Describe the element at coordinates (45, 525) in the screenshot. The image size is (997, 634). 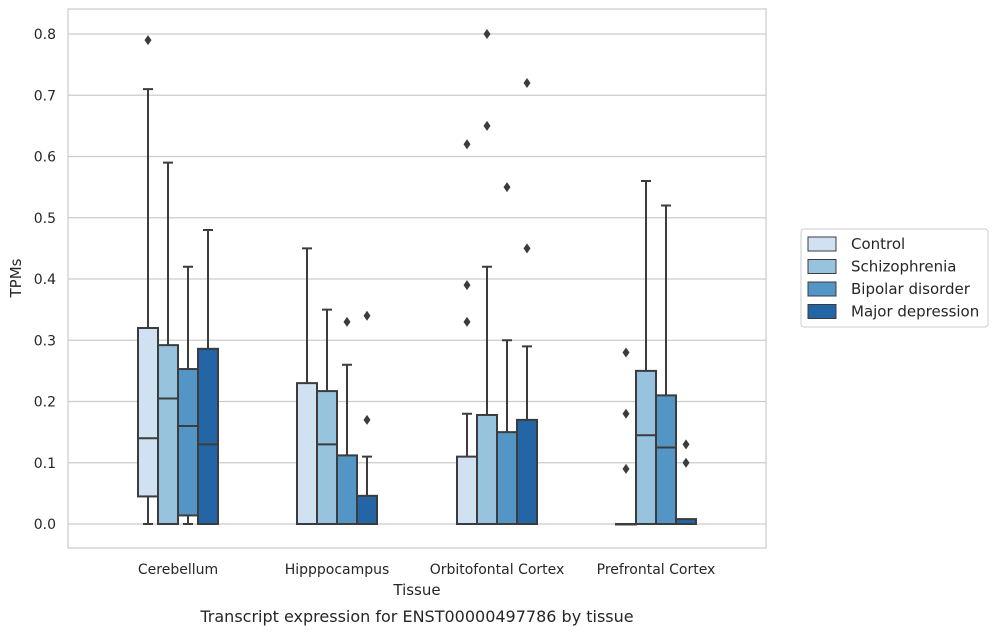
I see `y-tick-label: 0.0` at that location.